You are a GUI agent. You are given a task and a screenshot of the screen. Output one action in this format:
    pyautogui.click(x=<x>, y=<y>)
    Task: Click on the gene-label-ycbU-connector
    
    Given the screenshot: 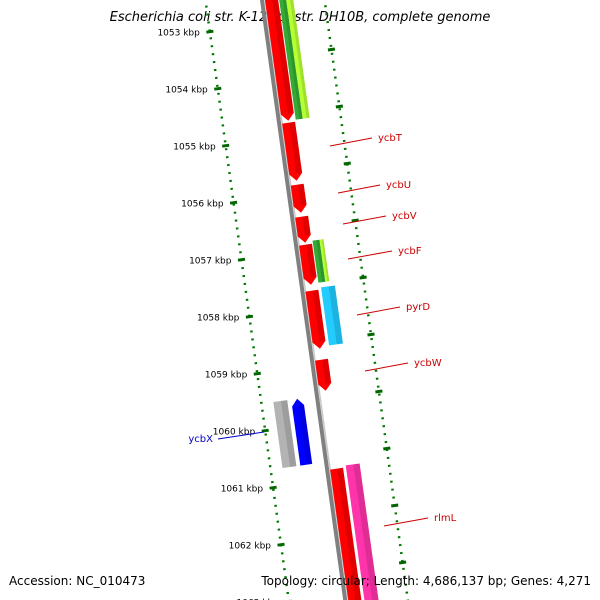 What is the action you would take?
    pyautogui.click(x=359, y=189)
    